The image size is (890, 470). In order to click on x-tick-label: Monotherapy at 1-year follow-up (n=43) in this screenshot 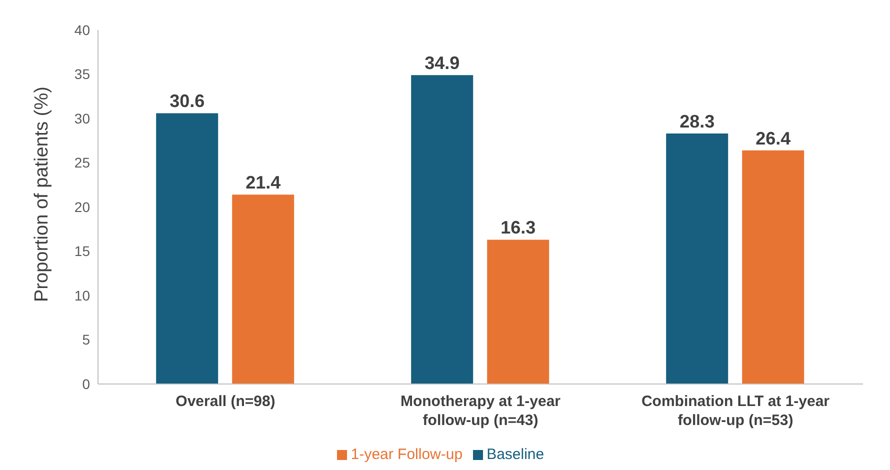, I will do `click(480, 411)`.